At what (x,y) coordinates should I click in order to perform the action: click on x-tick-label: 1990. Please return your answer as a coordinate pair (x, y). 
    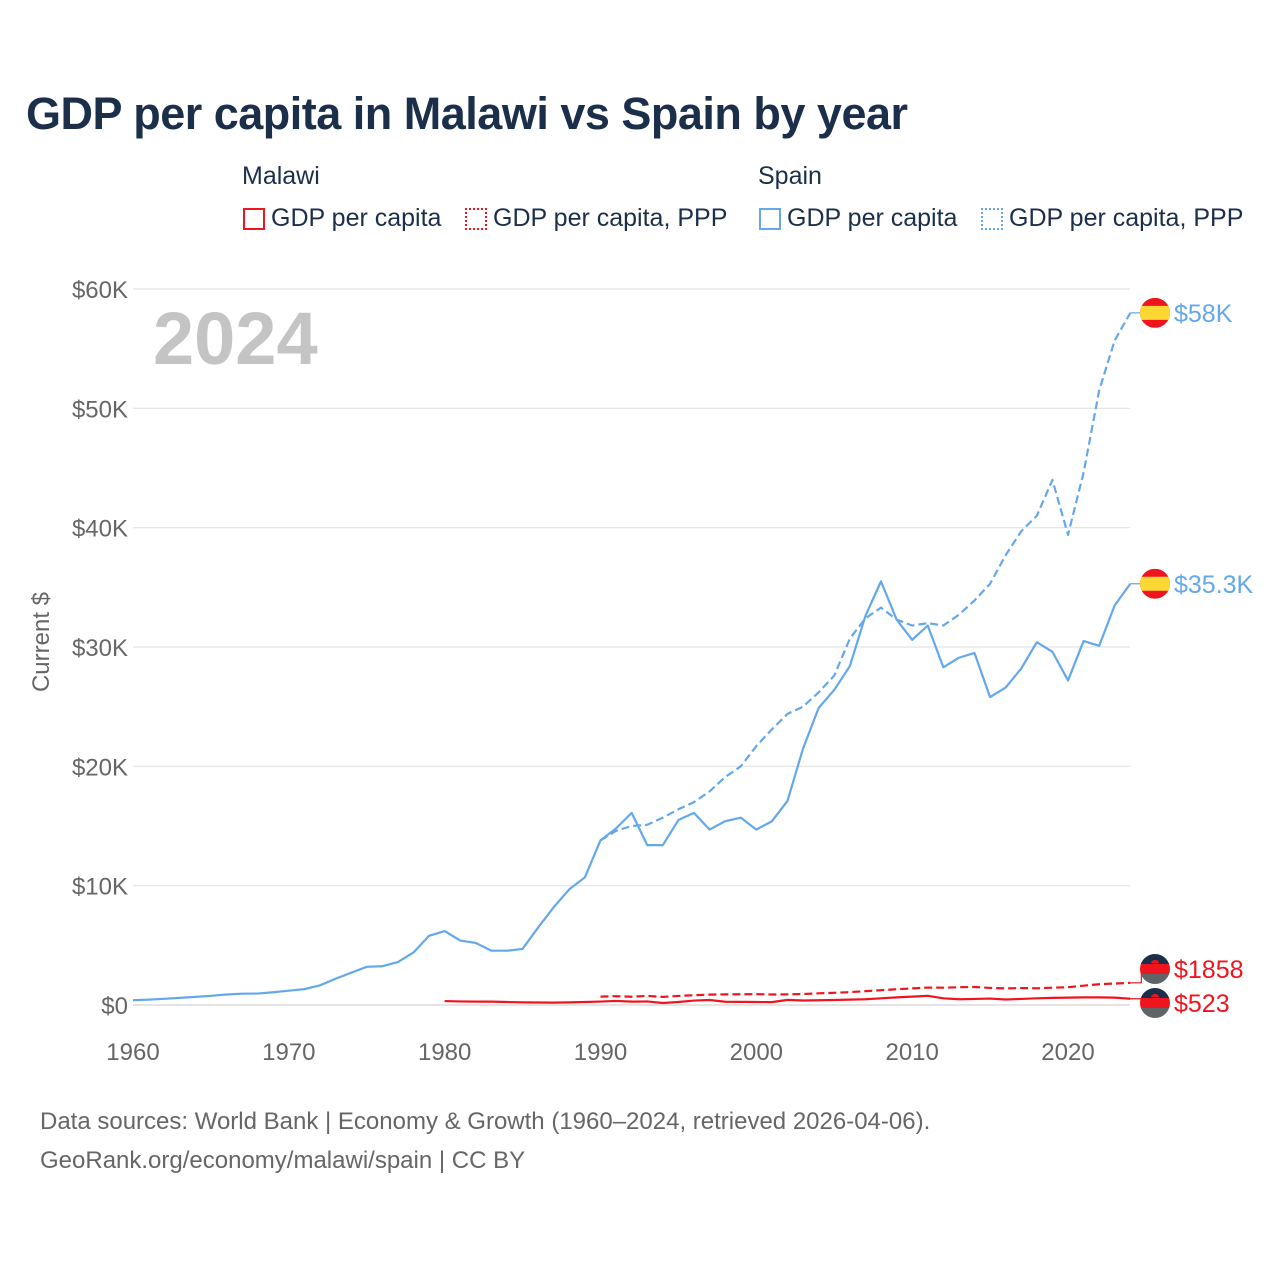
    Looking at the image, I should click on (600, 1052).